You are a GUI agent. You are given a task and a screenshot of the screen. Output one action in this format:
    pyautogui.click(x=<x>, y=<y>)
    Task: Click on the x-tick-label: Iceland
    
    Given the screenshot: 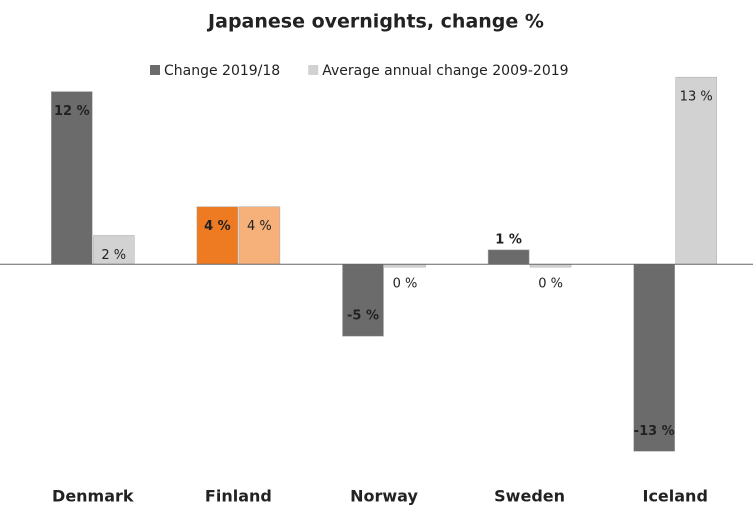 What is the action you would take?
    pyautogui.click(x=674, y=496)
    